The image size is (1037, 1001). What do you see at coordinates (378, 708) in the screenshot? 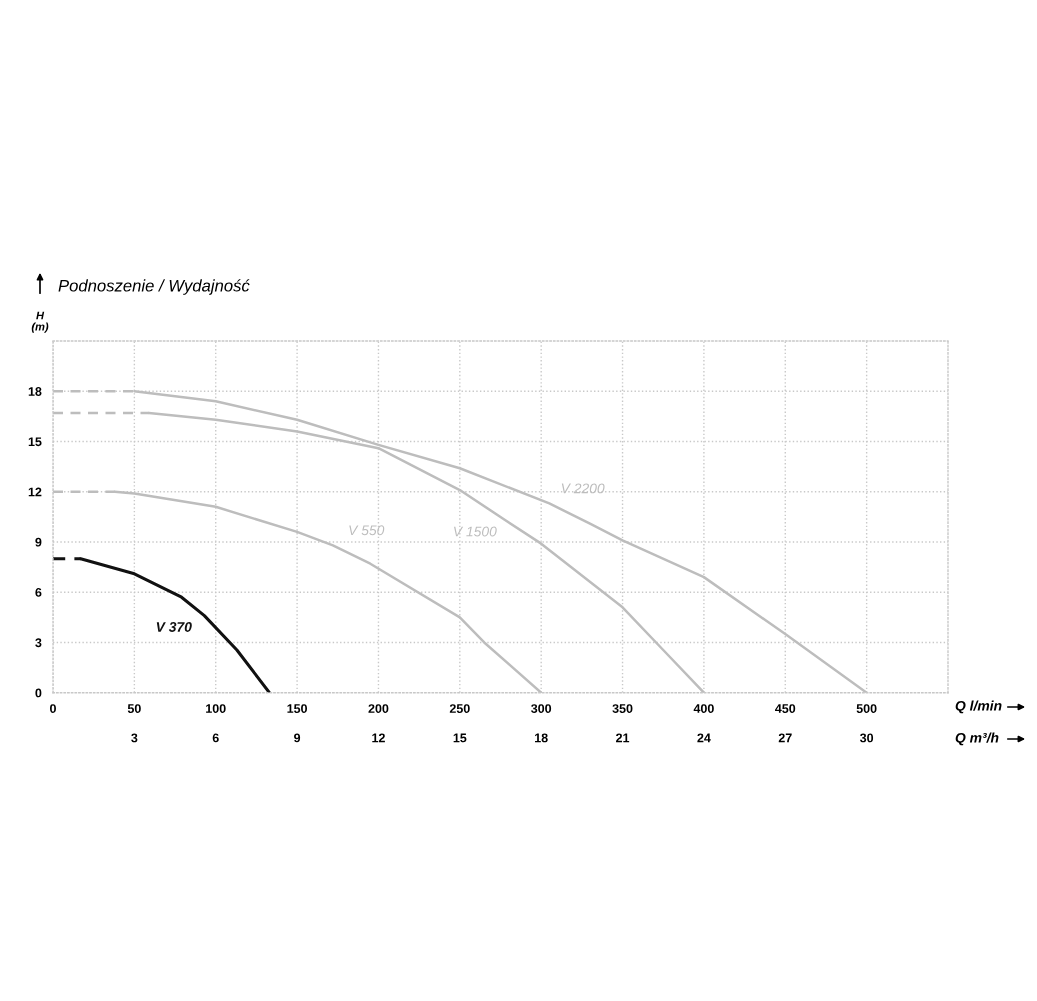
I see `x-tick-label: 200` at bounding box center [378, 708].